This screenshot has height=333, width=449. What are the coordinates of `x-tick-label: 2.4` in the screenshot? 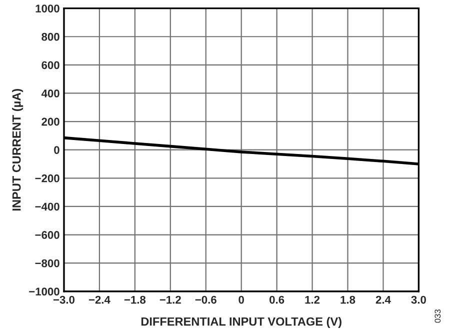 It's located at (383, 300).